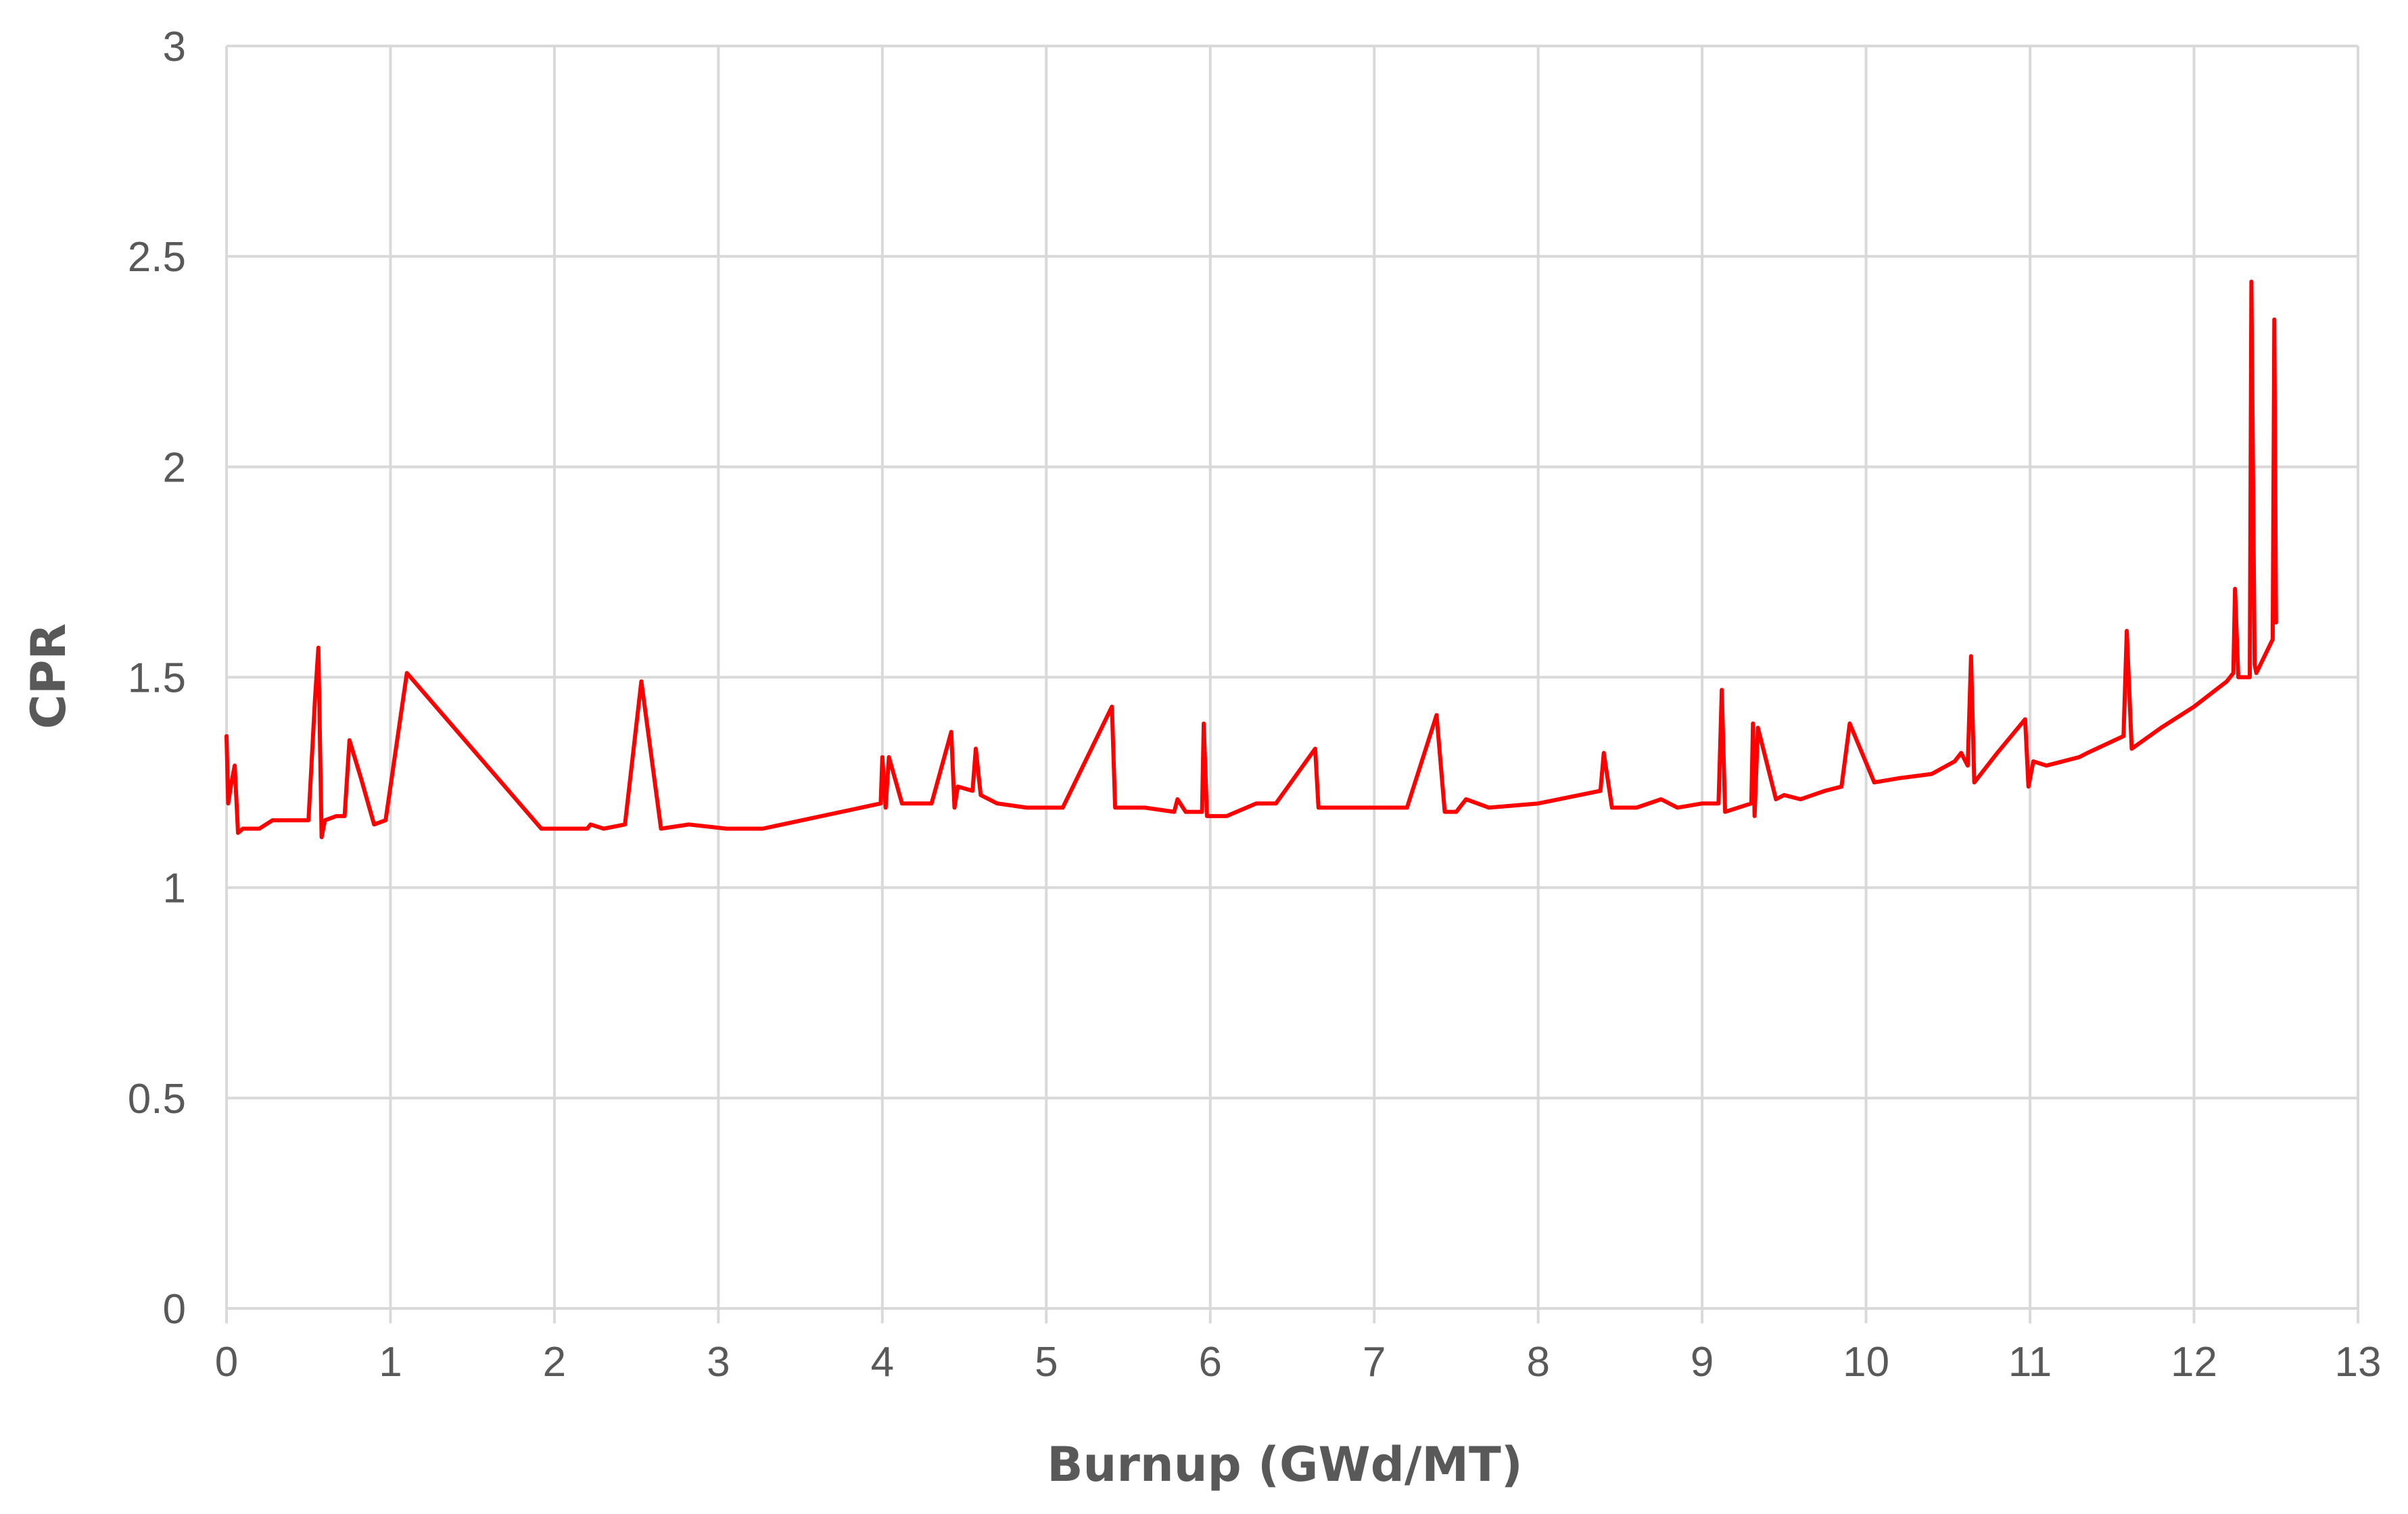 This screenshot has width=2408, height=1514. What do you see at coordinates (174, 889) in the screenshot?
I see `y-tick-label: 1` at bounding box center [174, 889].